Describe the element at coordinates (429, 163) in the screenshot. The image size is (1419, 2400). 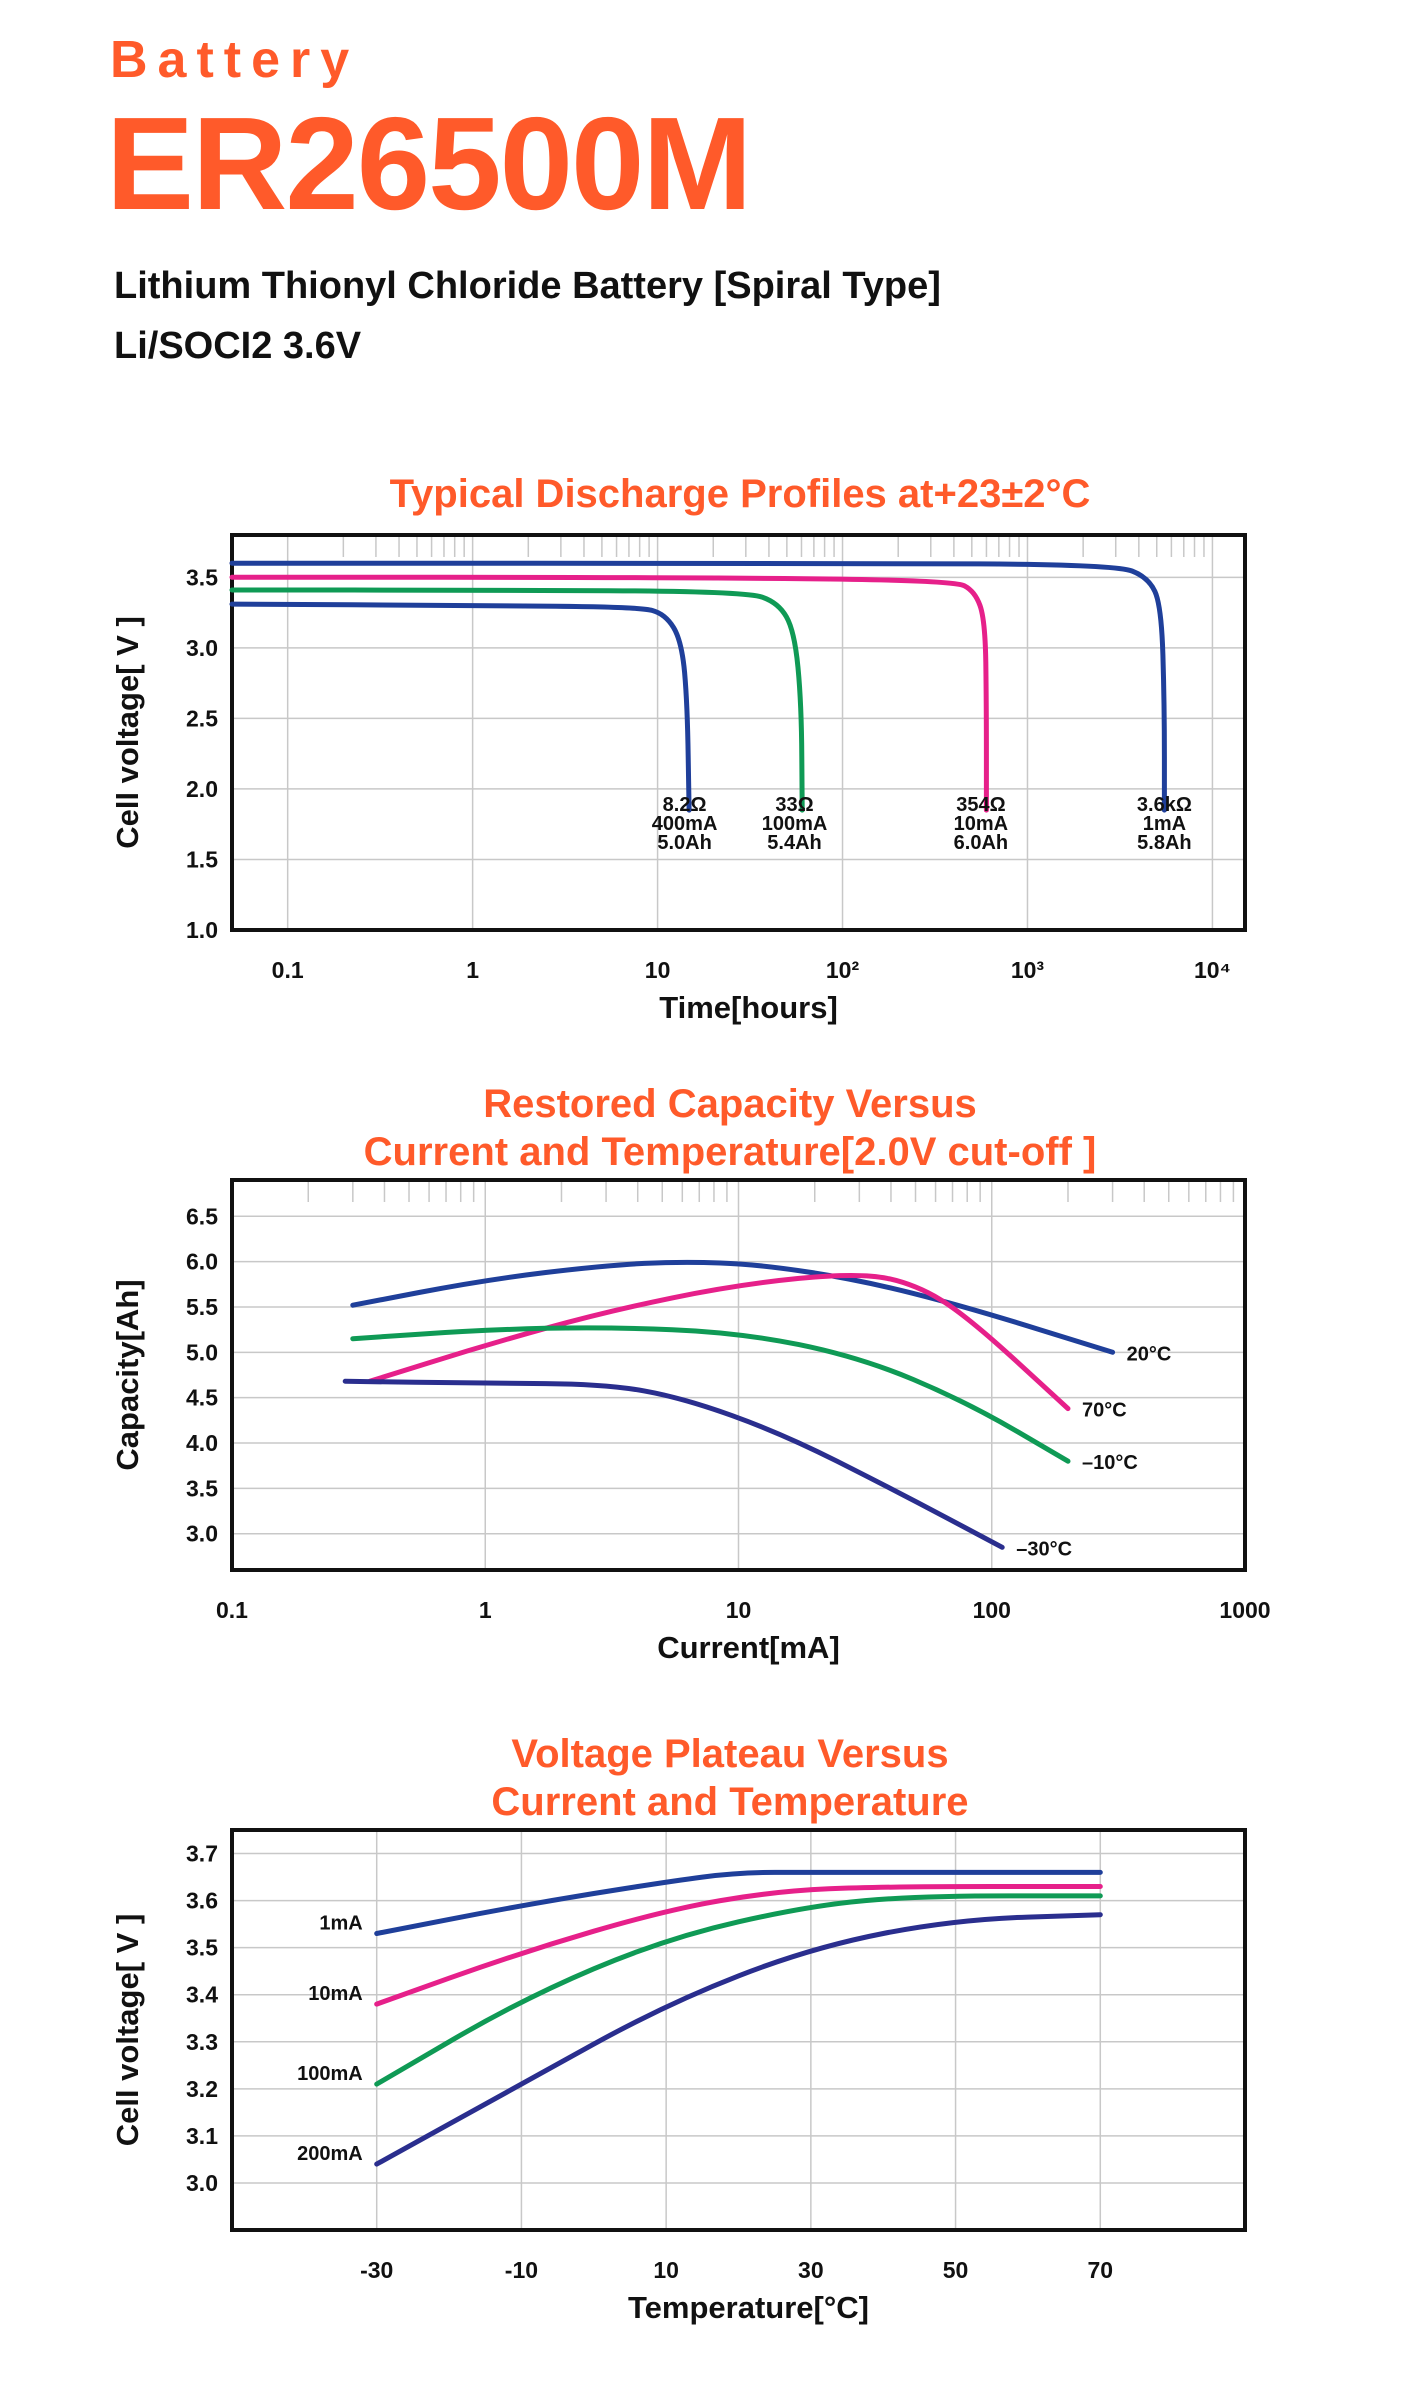
I see `model-title: ER26500M` at that location.